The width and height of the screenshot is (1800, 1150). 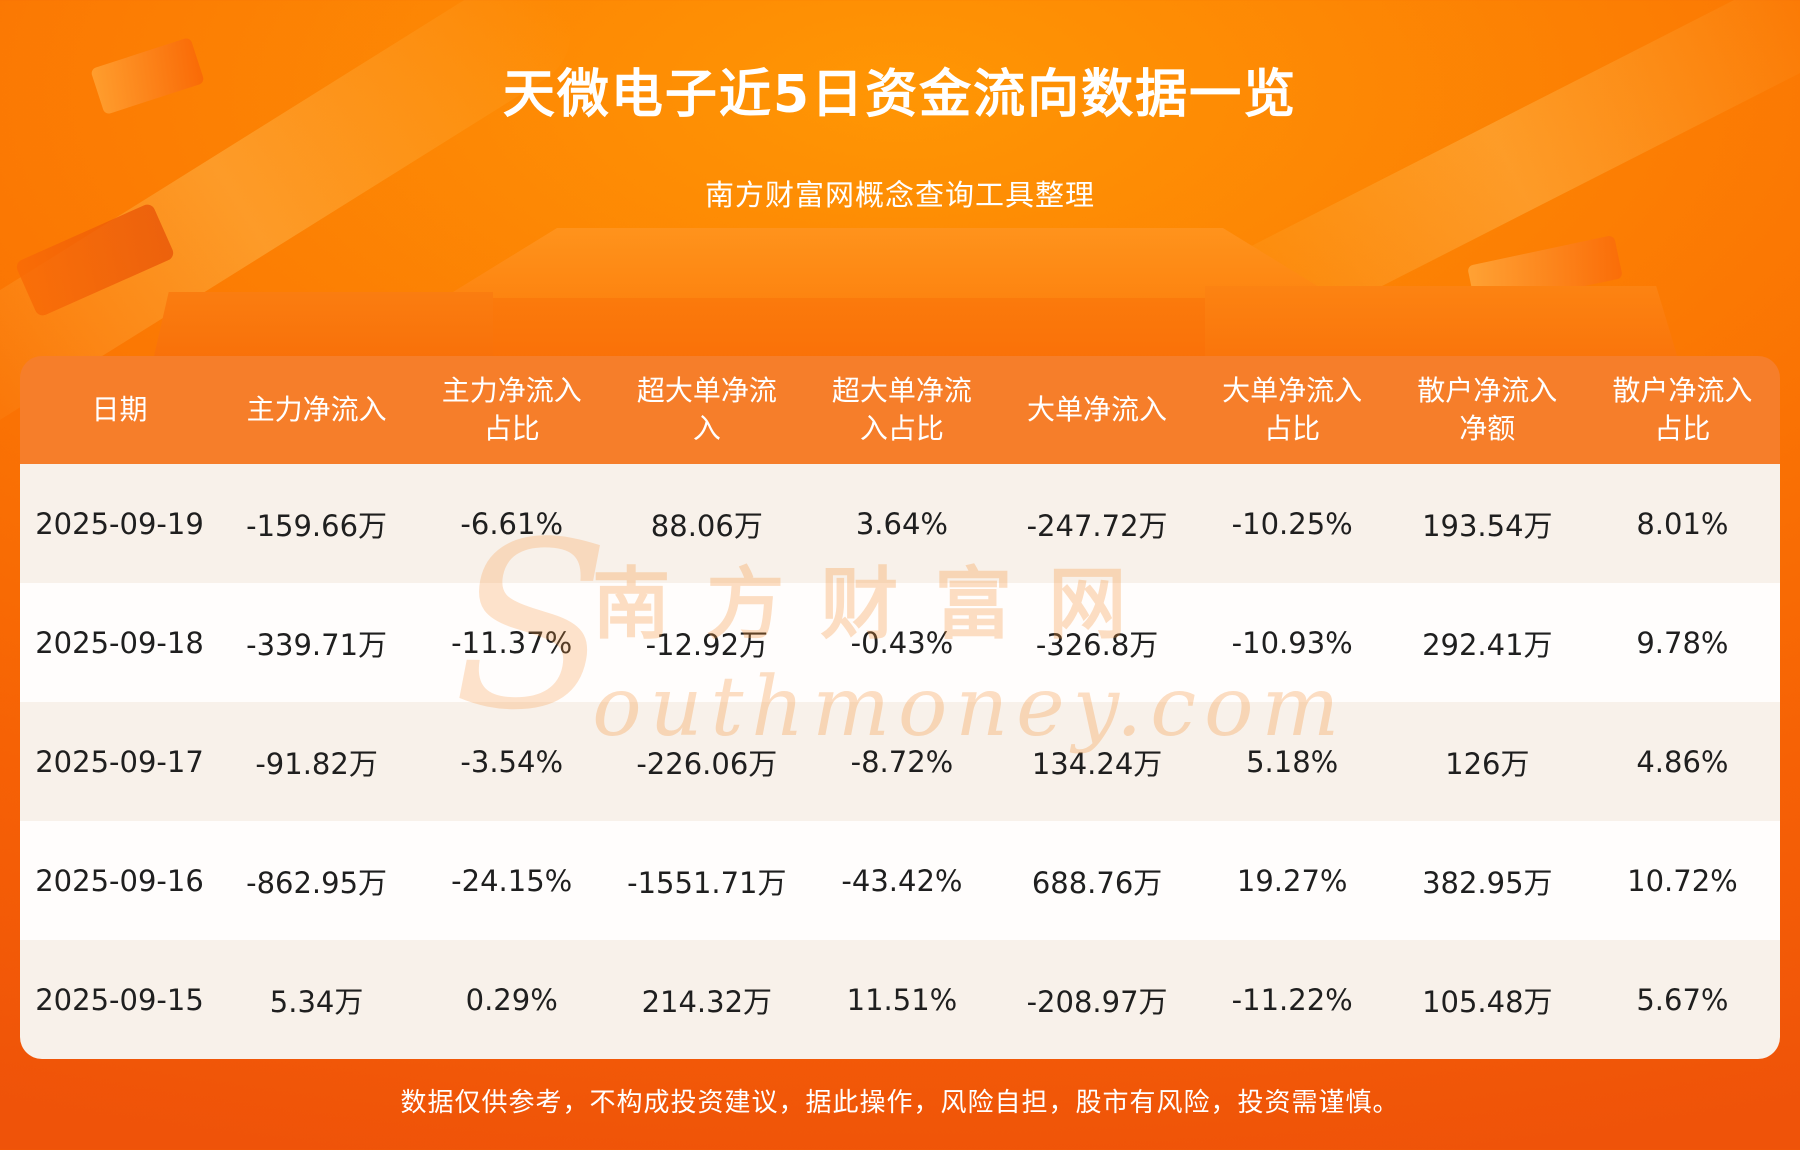 I want to click on cell-retail-net-inflow: 126万, so click(x=1487, y=763).